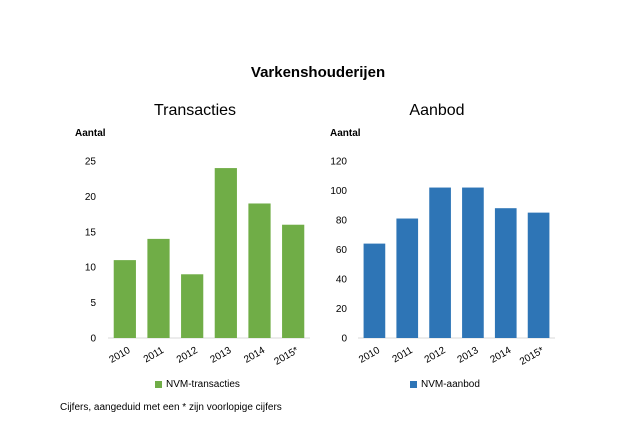  What do you see at coordinates (259, 270) in the screenshot?
I see `bar-transacties-2014` at bounding box center [259, 270].